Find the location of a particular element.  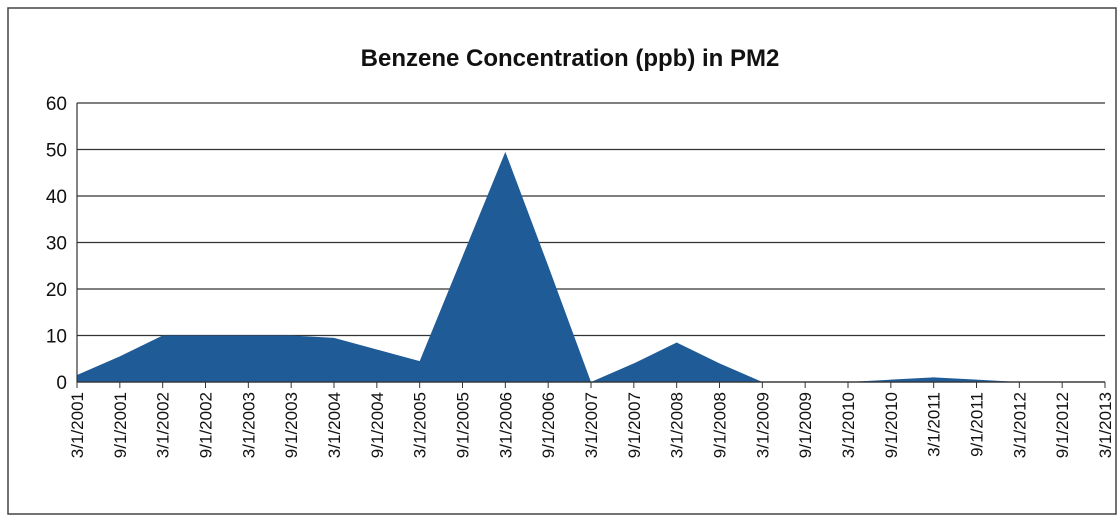

x-tick-label: 9/1/2010 is located at coordinates (891, 425).